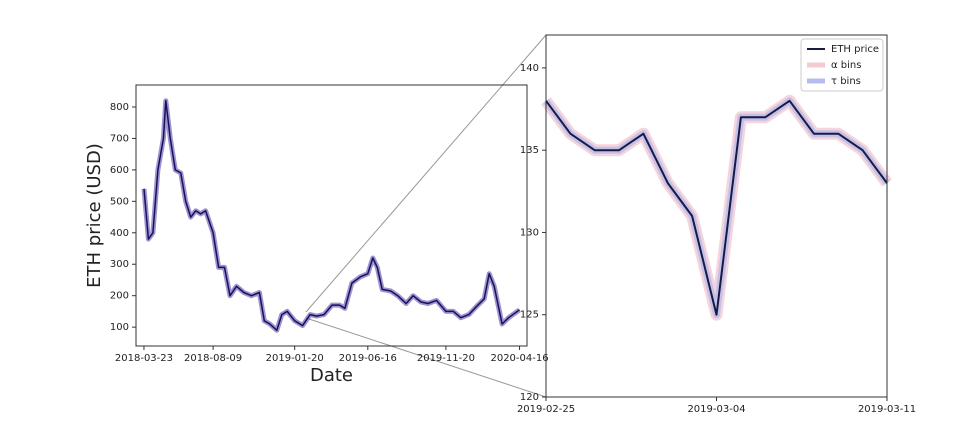  Describe the element at coordinates (846, 65) in the screenshot. I see `legend-label: α bins` at that location.